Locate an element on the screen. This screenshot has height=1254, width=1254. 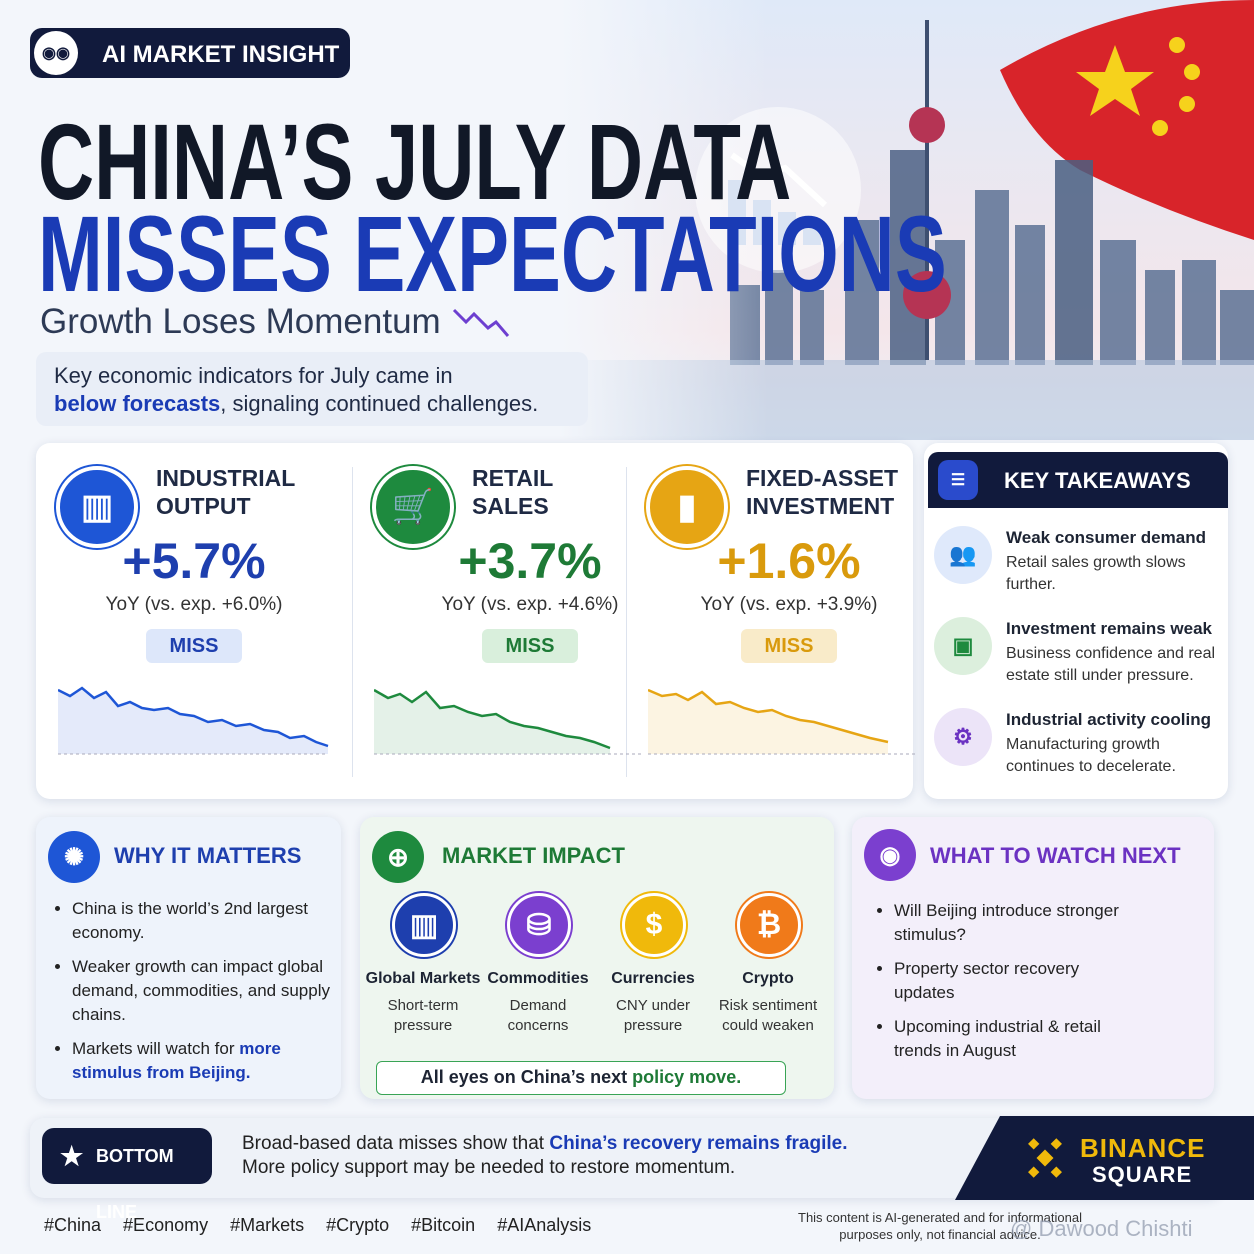
market-name: Crypto is located at coordinates (768, 978).